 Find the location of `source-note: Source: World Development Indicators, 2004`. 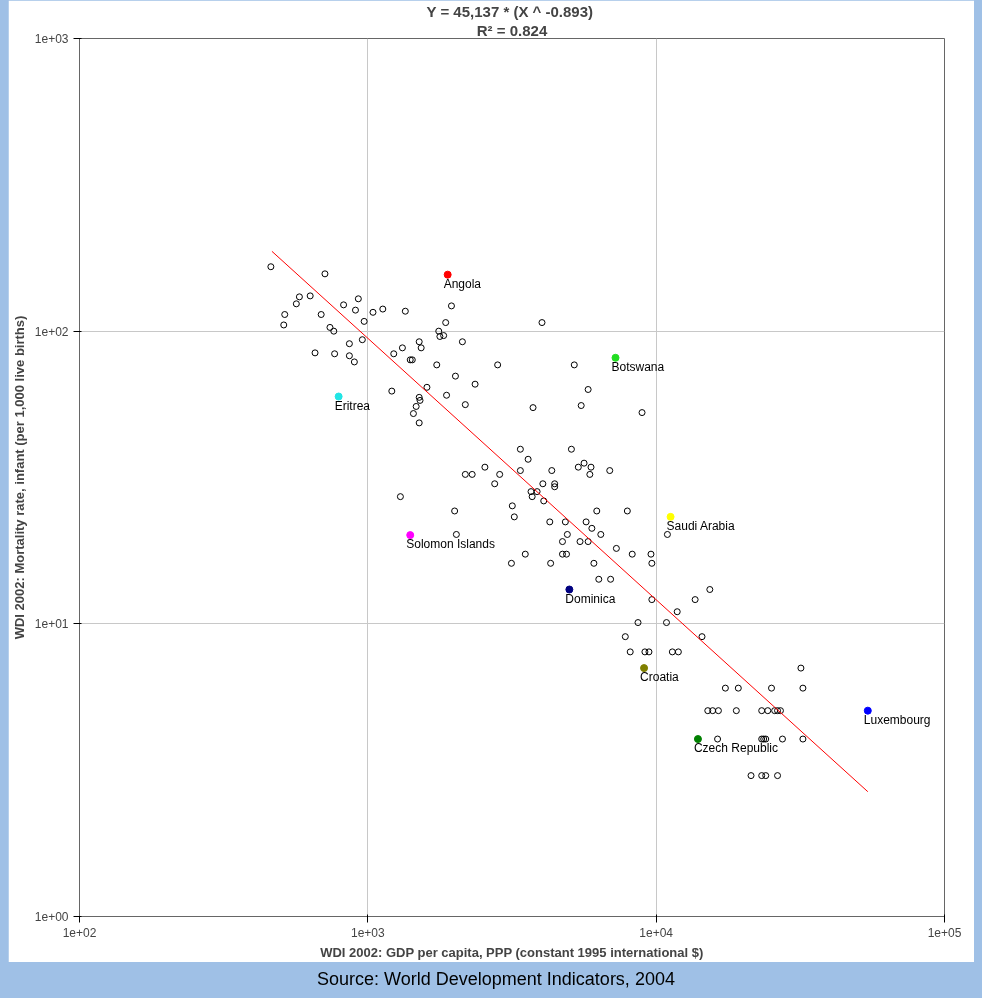

source-note: Source: World Development Indicators, 2004 is located at coordinates (496, 979).